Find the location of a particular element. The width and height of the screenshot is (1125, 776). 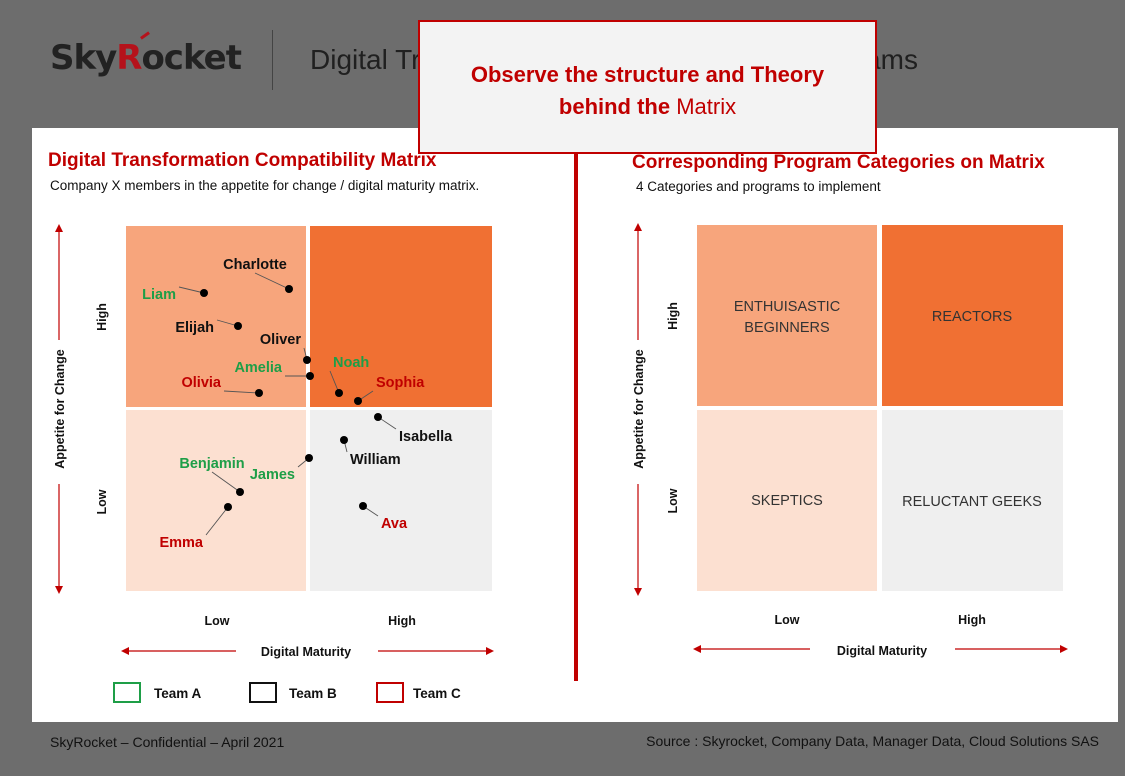

legend-swatch-team-c is located at coordinates (390, 692).